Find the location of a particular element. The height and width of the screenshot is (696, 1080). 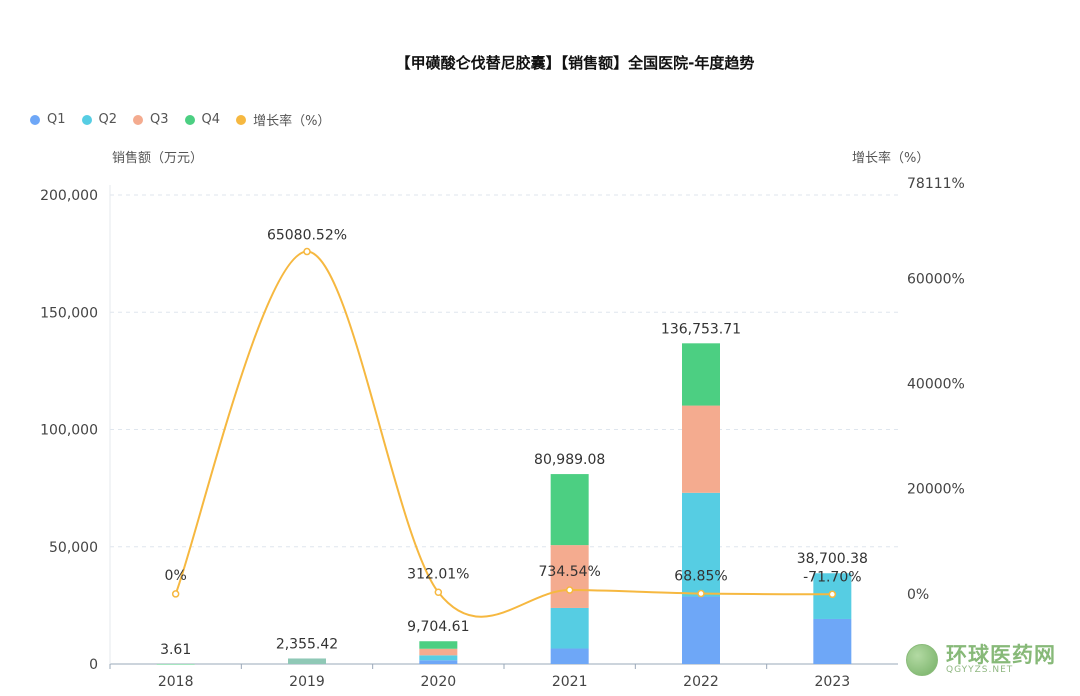

growth-rate-label: 65080.52% is located at coordinates (307, 236).